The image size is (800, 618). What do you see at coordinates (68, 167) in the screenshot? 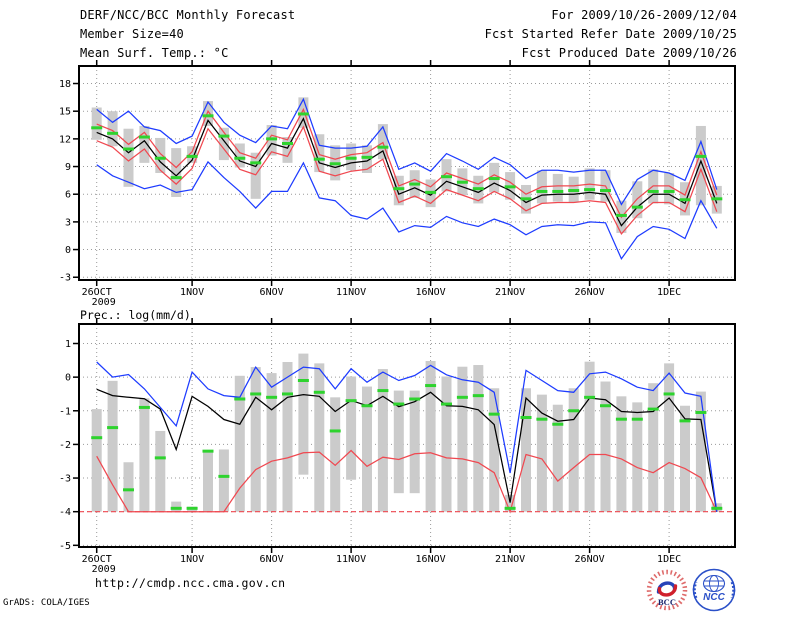
I see `y-tick-label: 9` at bounding box center [68, 167].